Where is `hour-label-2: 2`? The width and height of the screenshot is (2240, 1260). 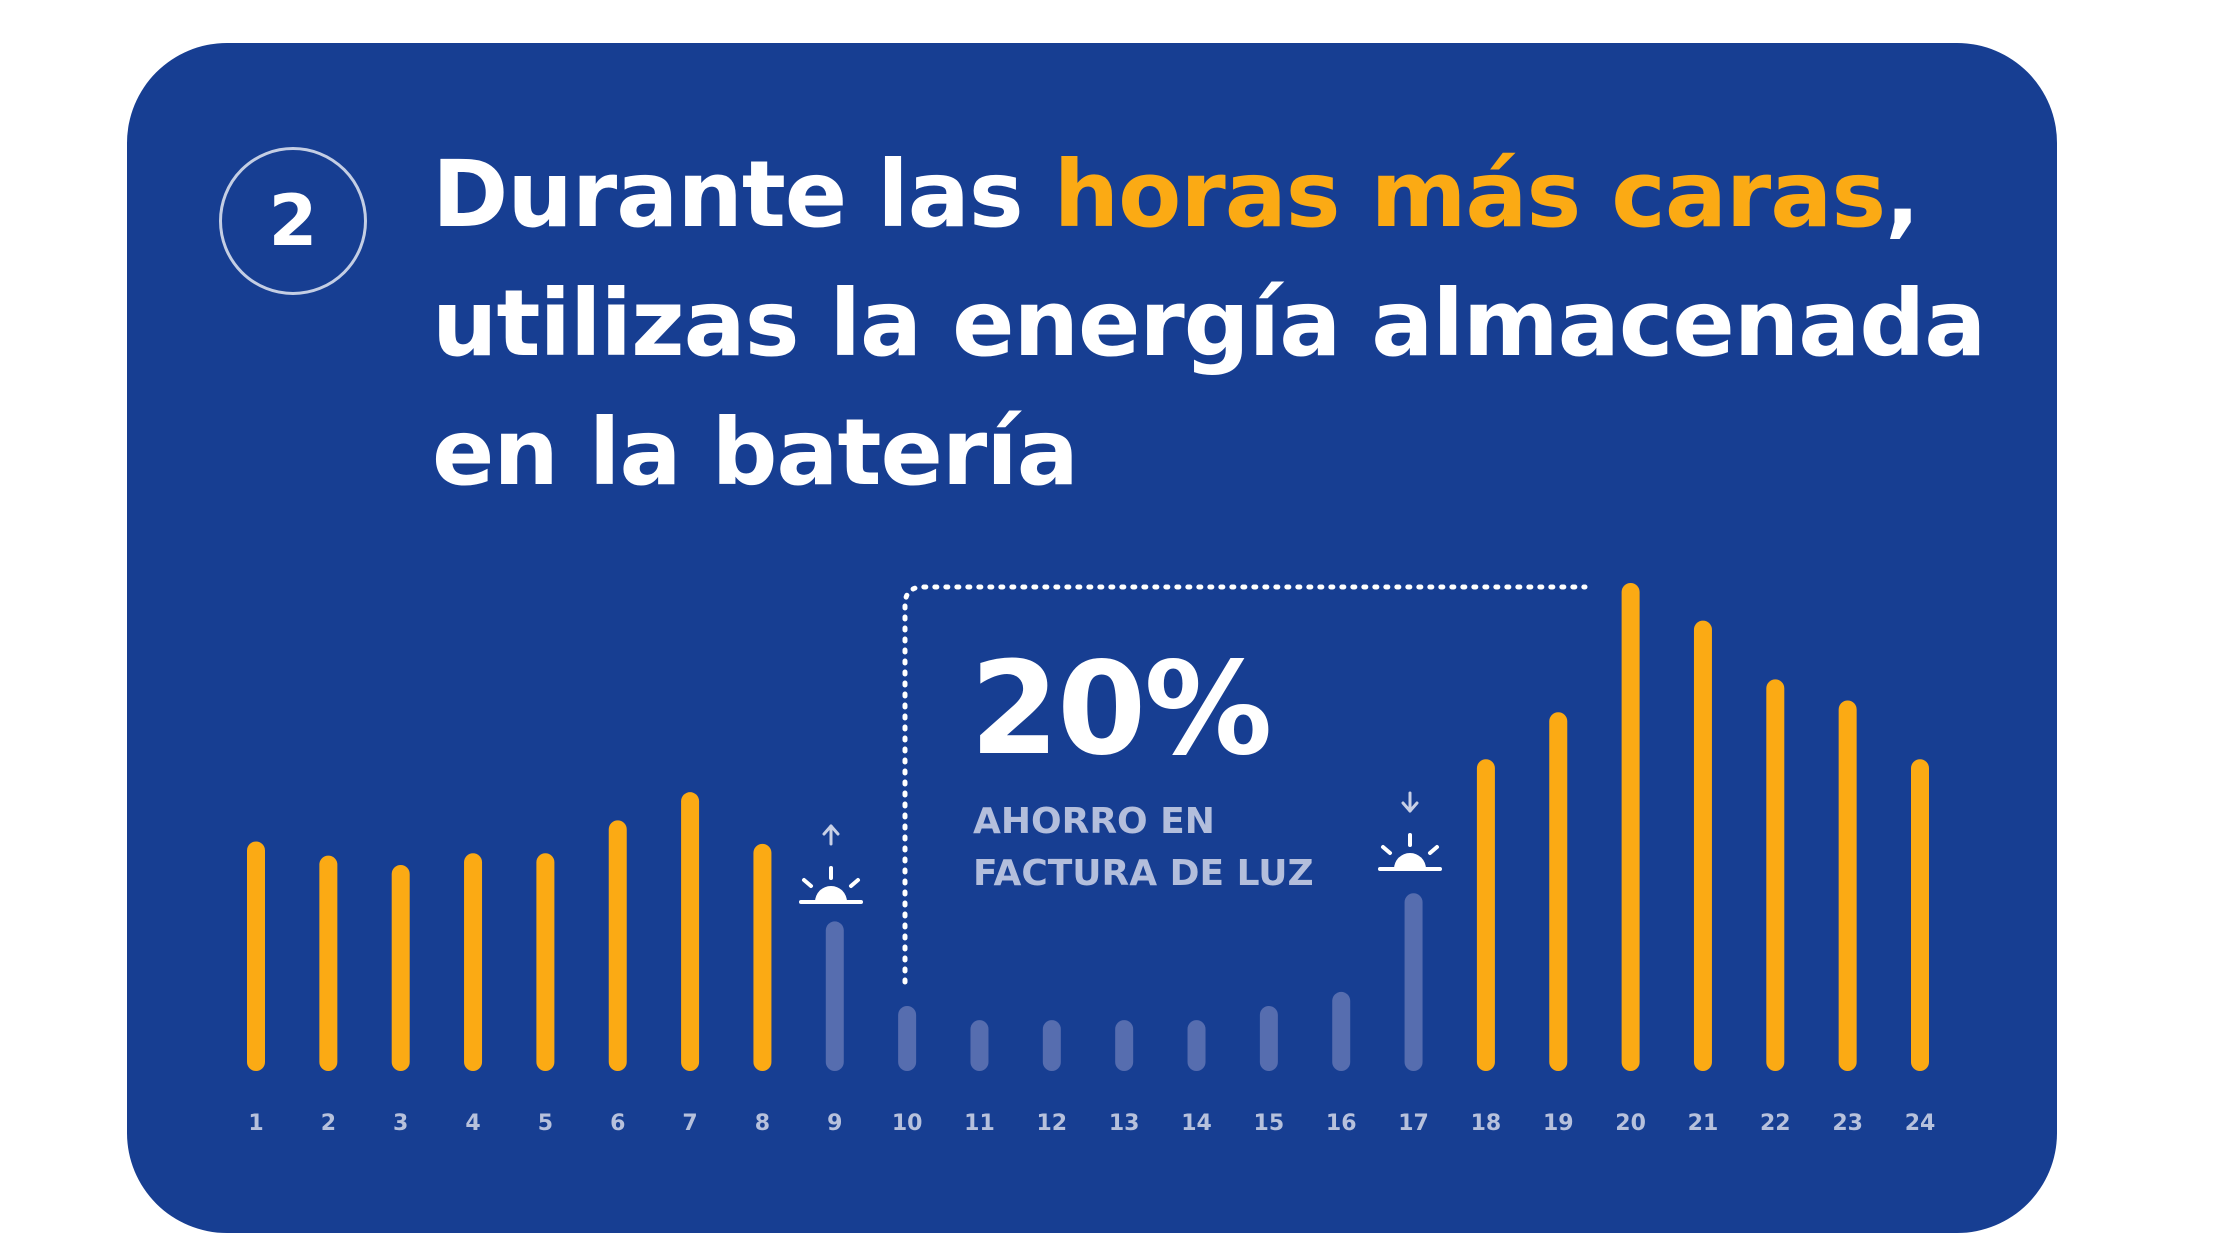
hour-label-2: 2 is located at coordinates (328, 1123).